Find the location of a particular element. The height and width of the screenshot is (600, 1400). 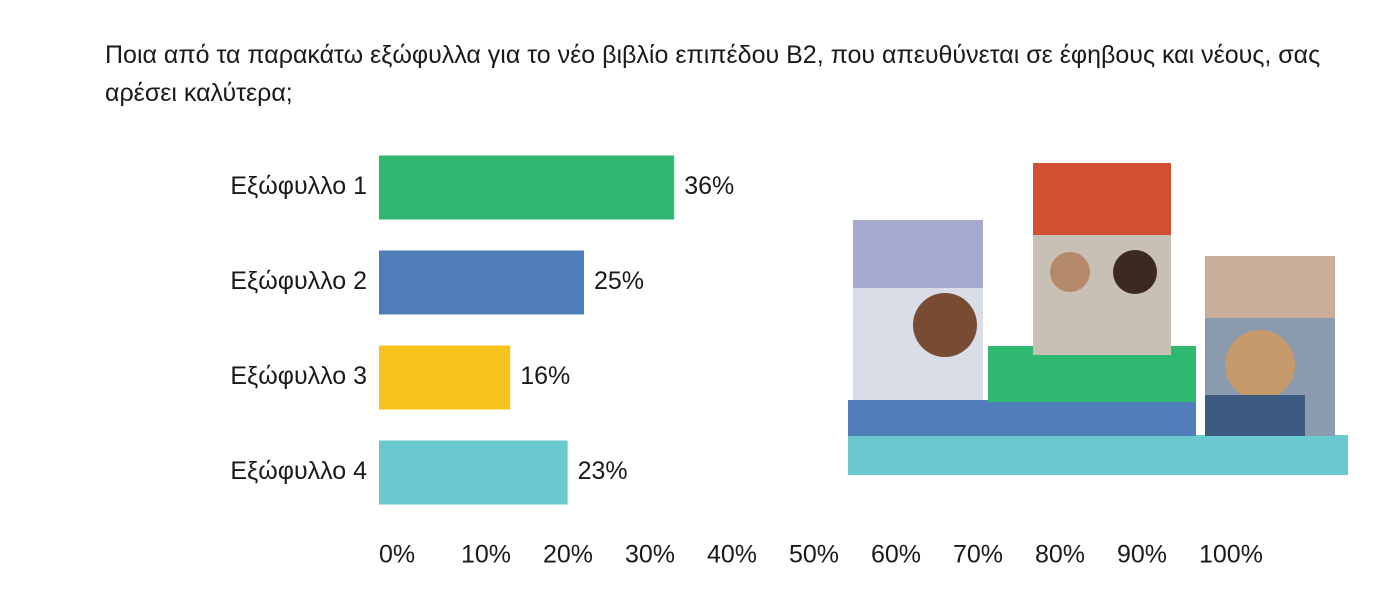

x-tick-label: 10% is located at coordinates (486, 555).